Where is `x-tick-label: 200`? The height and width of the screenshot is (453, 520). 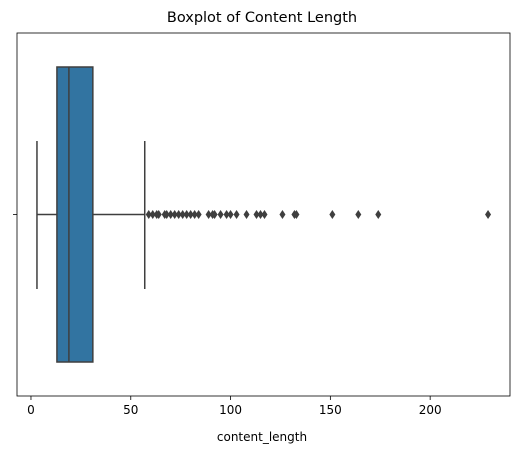 x-tick-label: 200 is located at coordinates (430, 410).